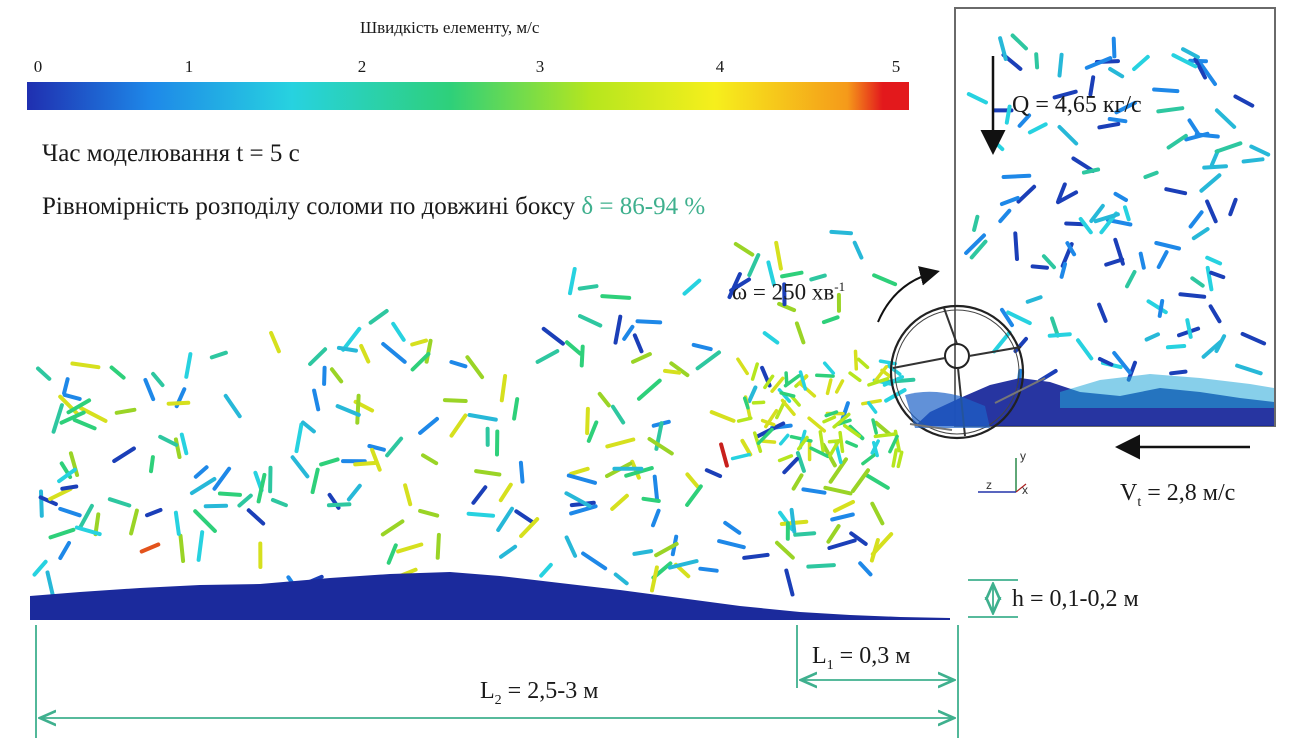  I want to click on colorbar-tick-0: 0, so click(38, 67).